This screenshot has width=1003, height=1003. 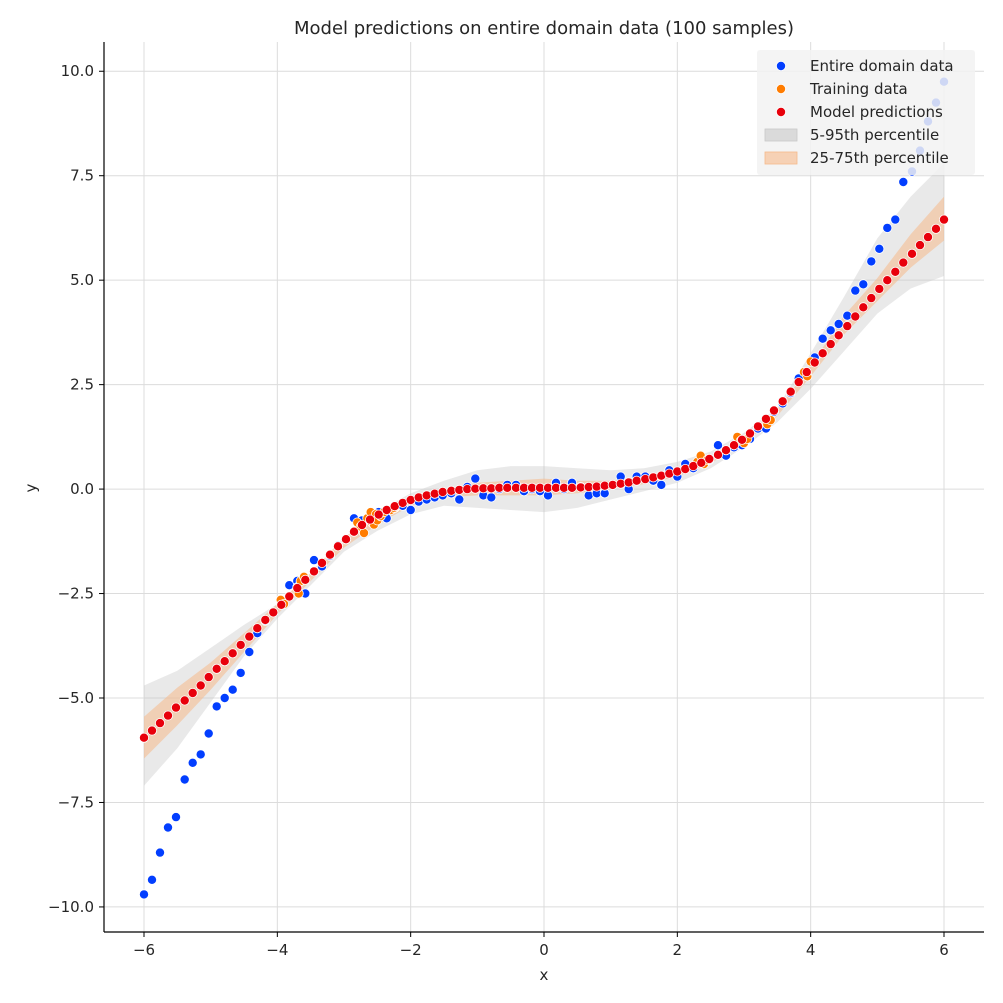 I want to click on legend-label: Model predictions, so click(x=876, y=112).